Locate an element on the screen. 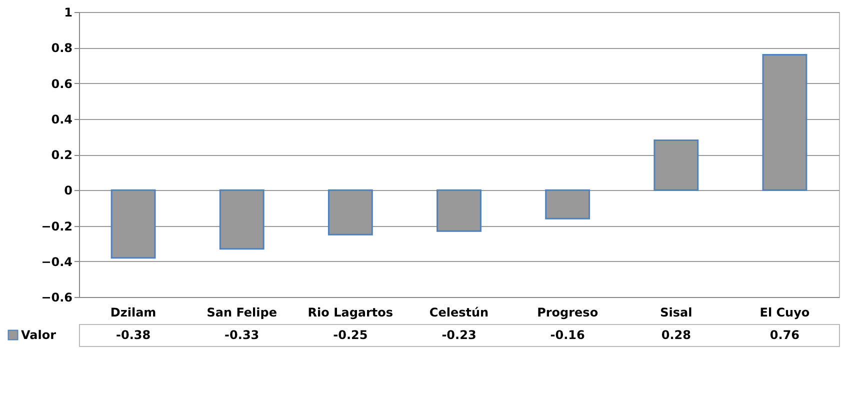  x-tick-label: San Felipe is located at coordinates (241, 313).